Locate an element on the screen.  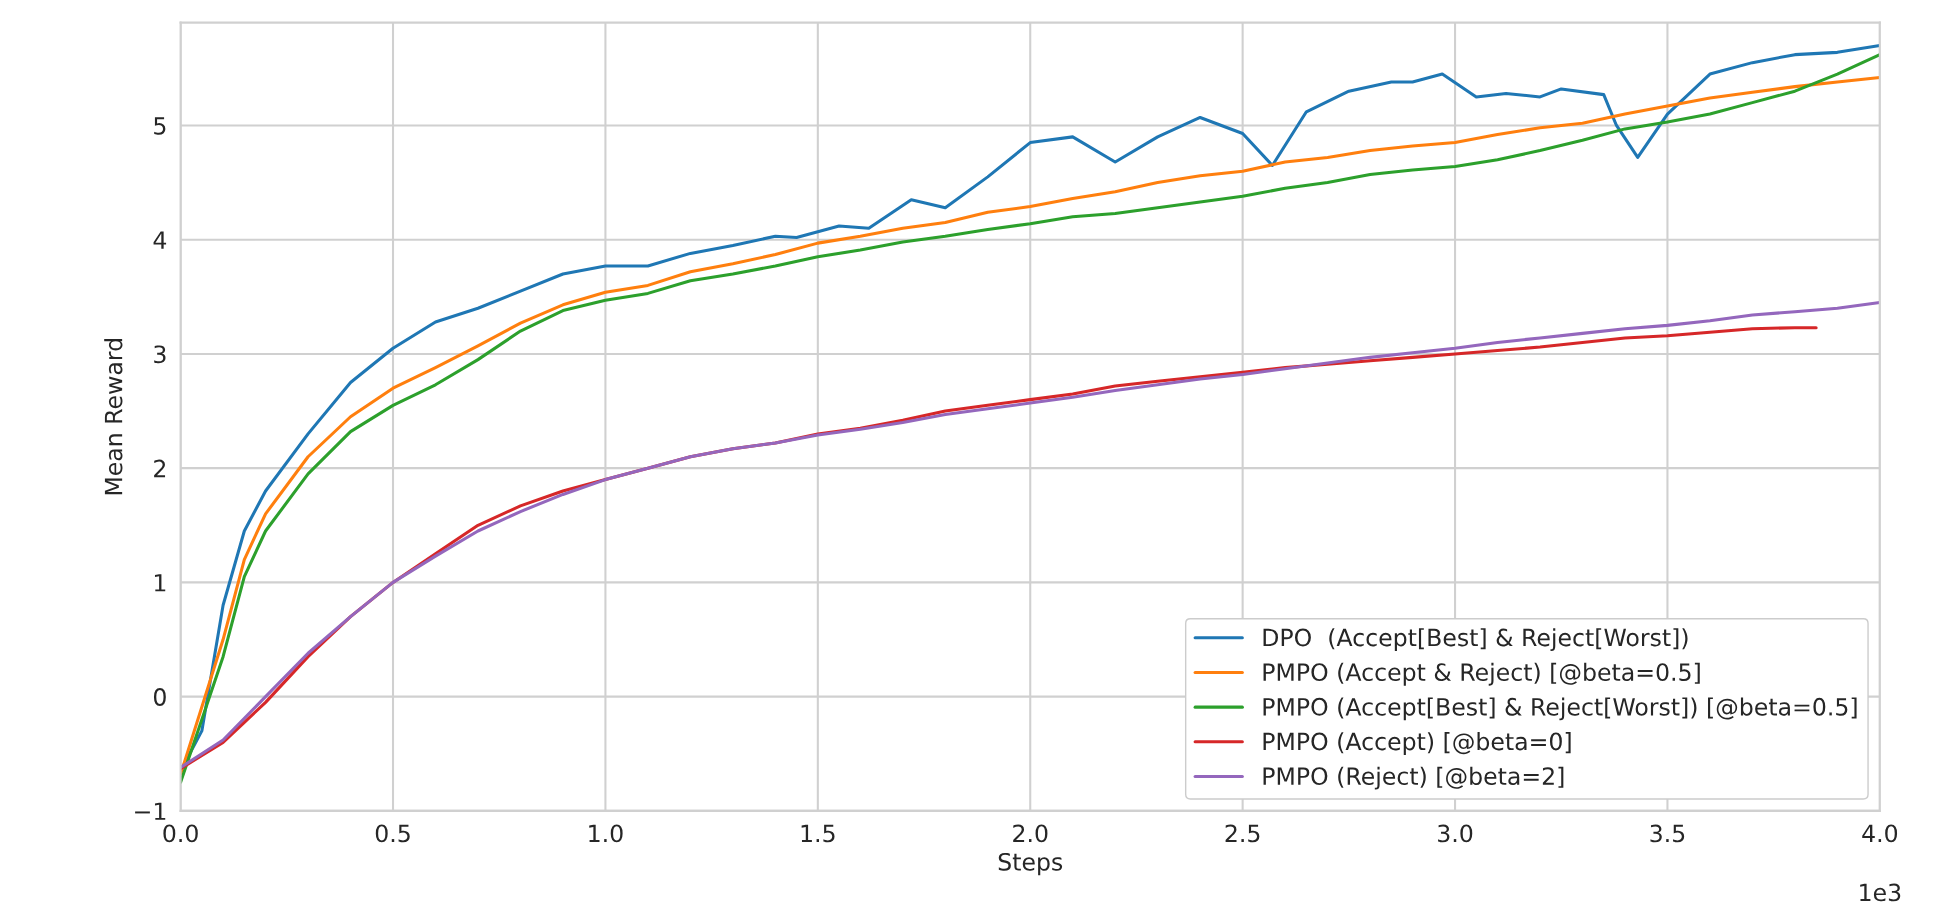
y-tick-label: 2 is located at coordinates (160, 468).